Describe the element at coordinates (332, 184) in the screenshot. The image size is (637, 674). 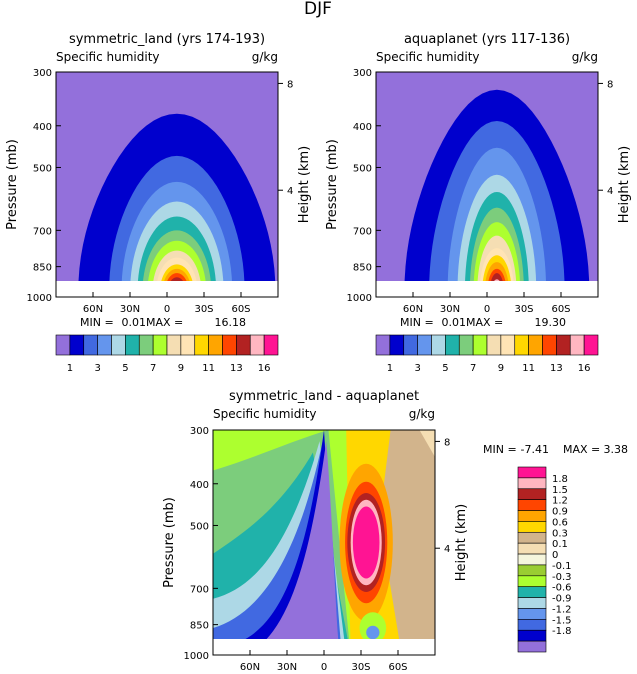
I see `y-axis-label: Pressure (mb)` at that location.